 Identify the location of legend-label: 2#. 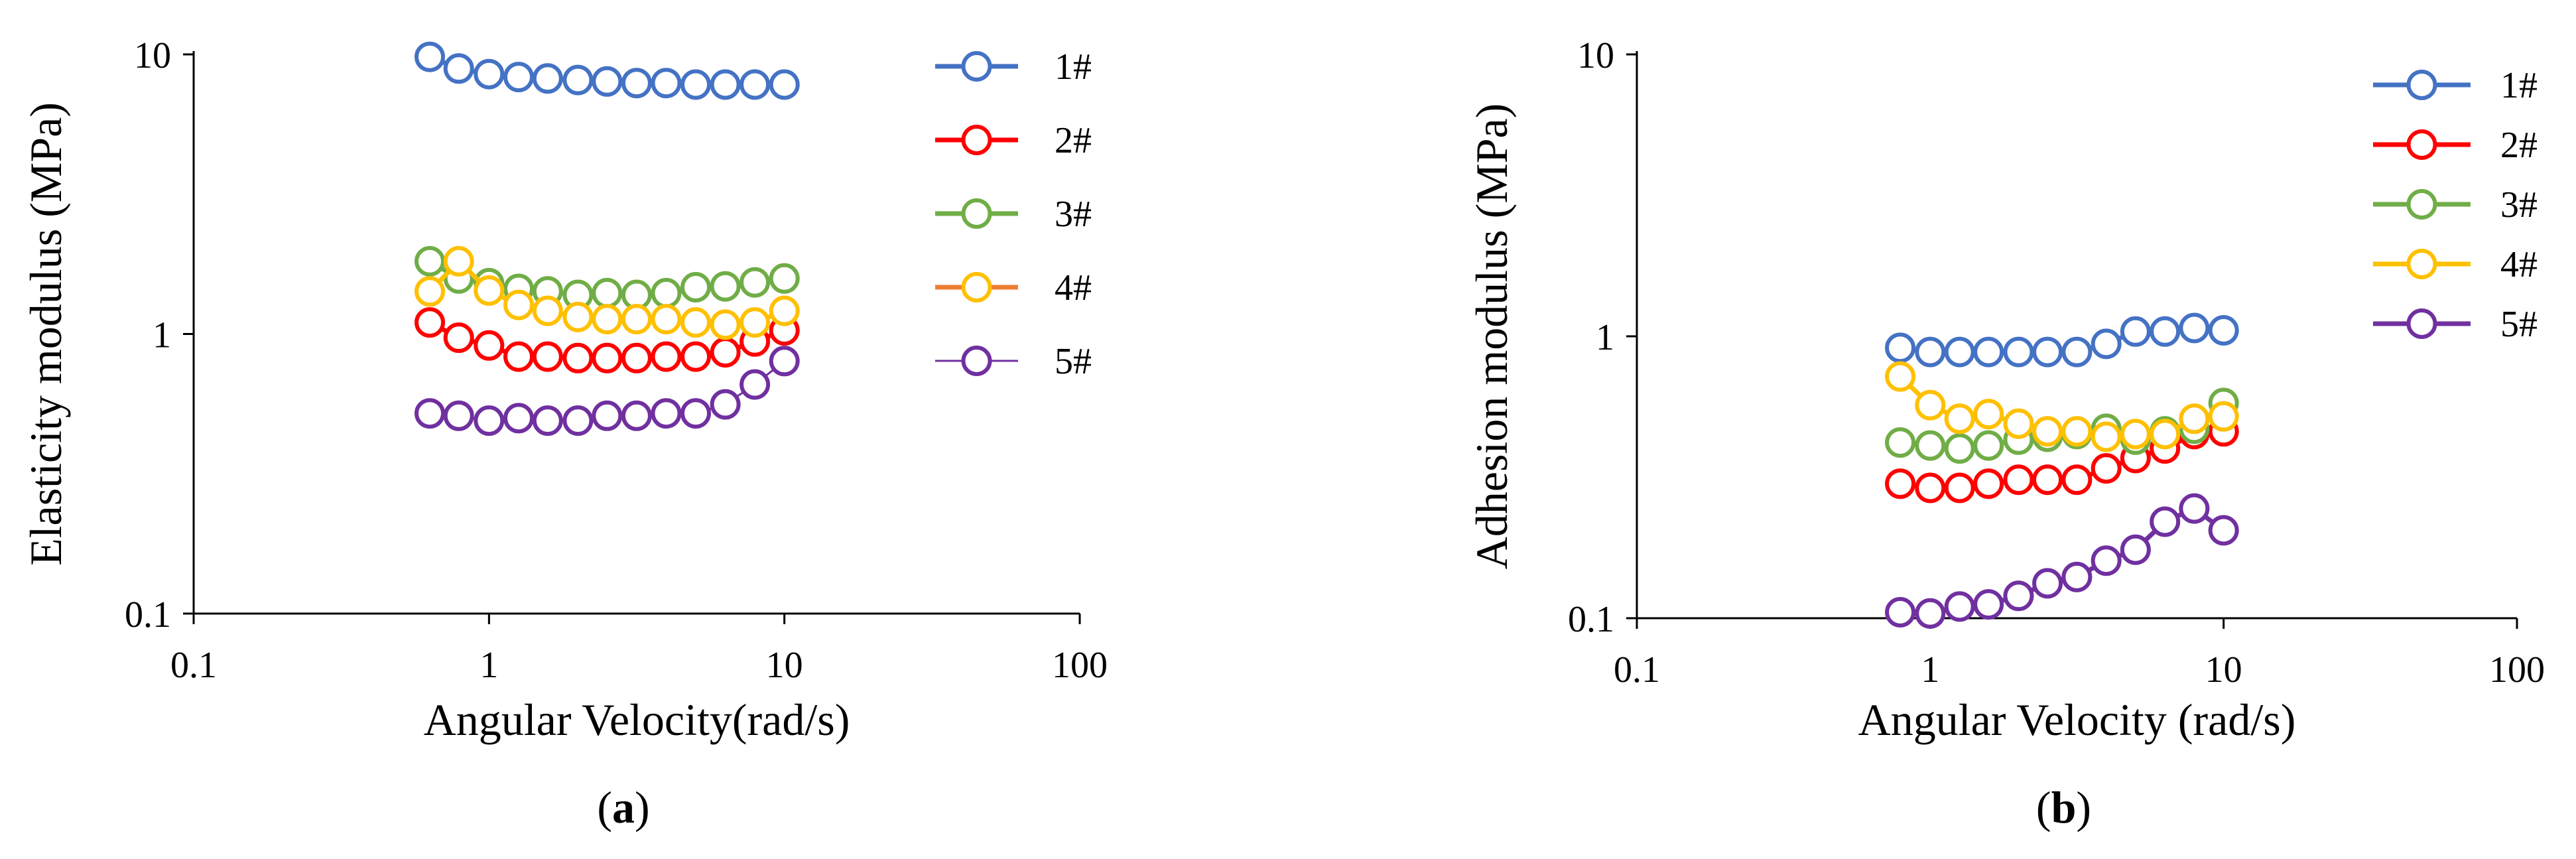
(1074, 140).